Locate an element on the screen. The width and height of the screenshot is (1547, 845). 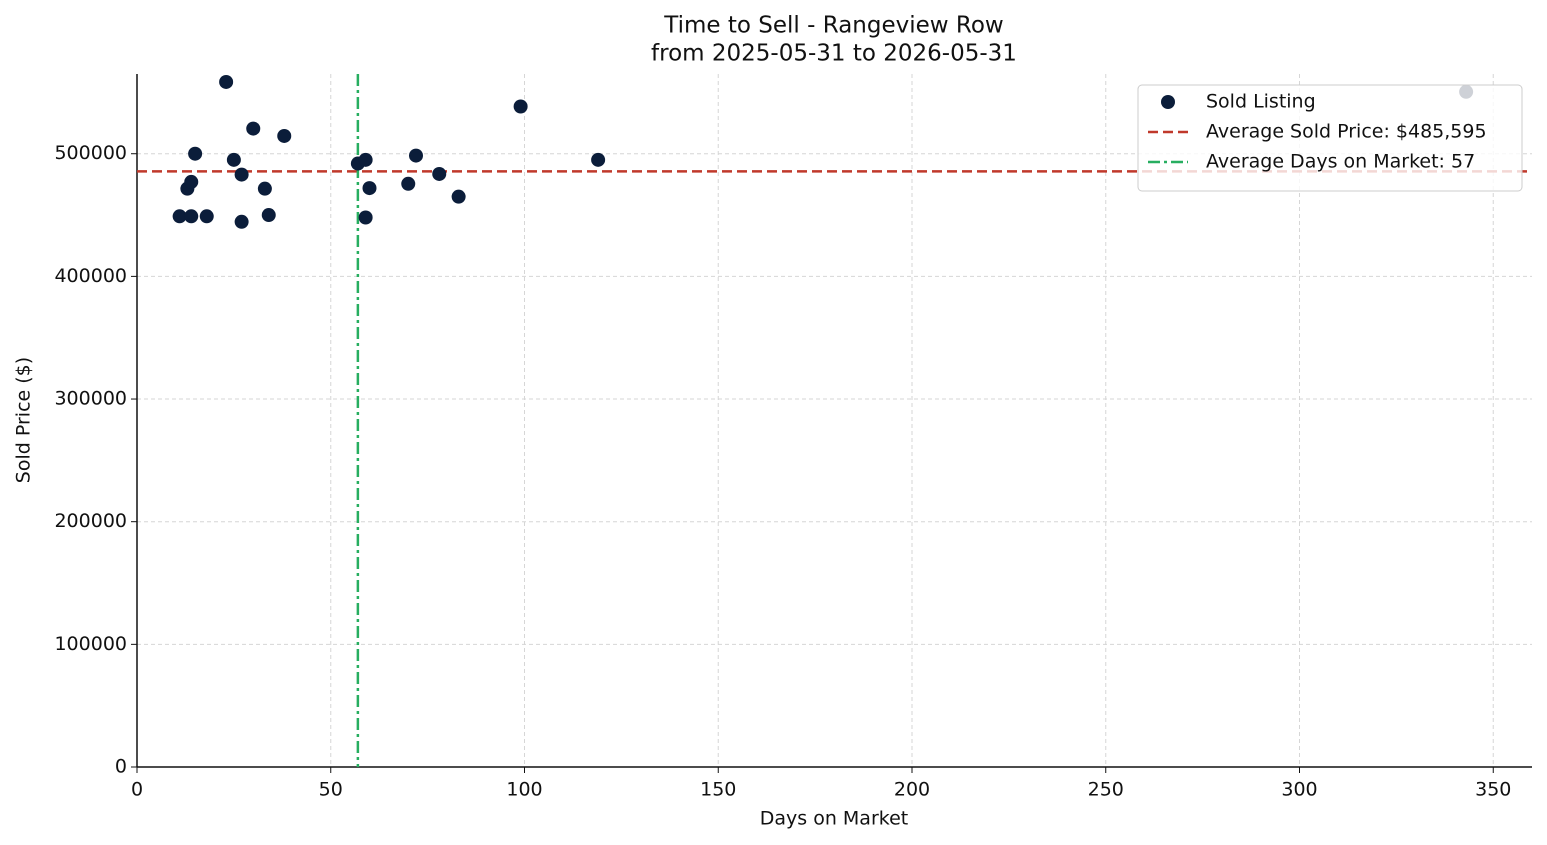
y-tick-label: 300000 is located at coordinates (90, 399).